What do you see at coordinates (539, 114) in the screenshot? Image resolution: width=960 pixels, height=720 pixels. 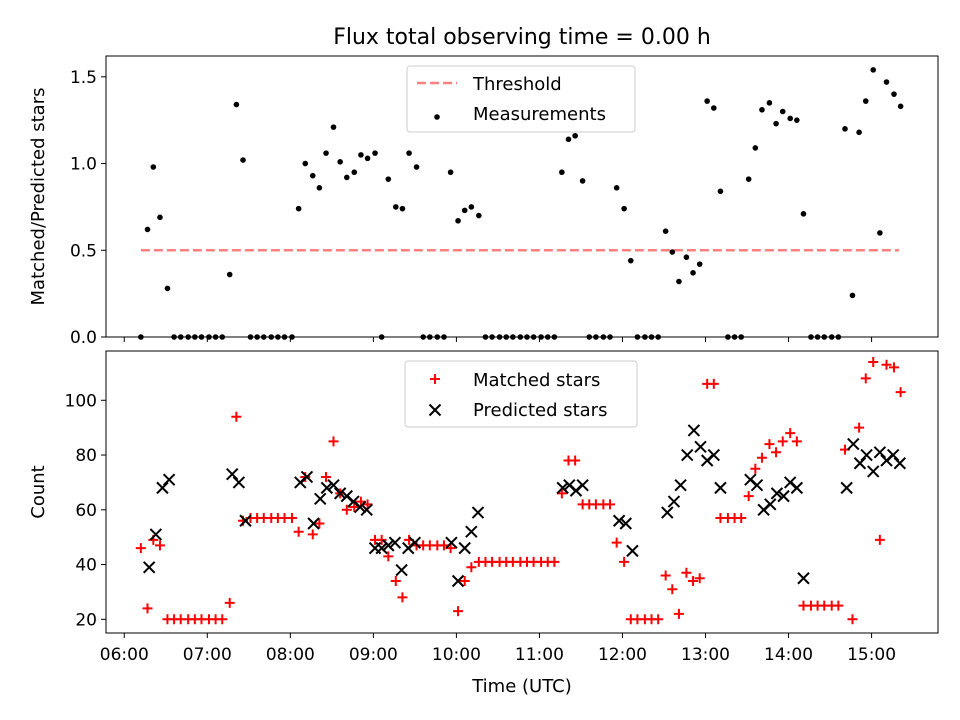 I see `legend-measurements-label: Measurements` at bounding box center [539, 114].